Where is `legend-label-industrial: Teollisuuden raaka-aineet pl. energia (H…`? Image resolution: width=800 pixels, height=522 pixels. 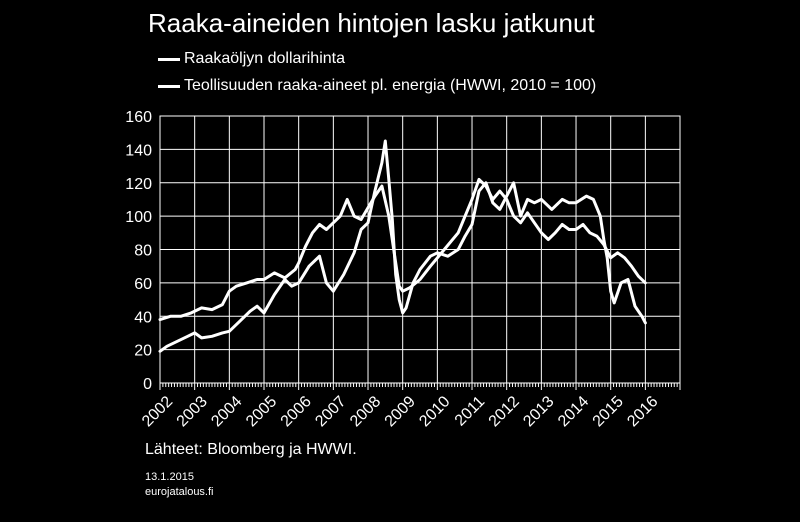
legend-label-industrial: Teollisuuden raaka-aineet pl. energia (H… is located at coordinates (390, 85).